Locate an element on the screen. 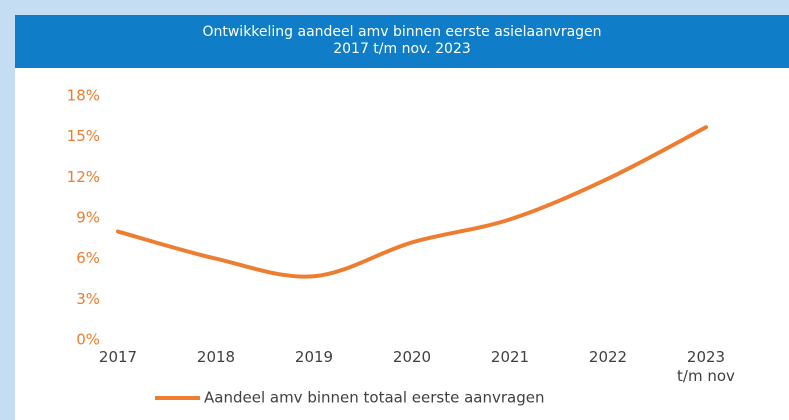  x-tick-label: 2020 is located at coordinates (412, 357).